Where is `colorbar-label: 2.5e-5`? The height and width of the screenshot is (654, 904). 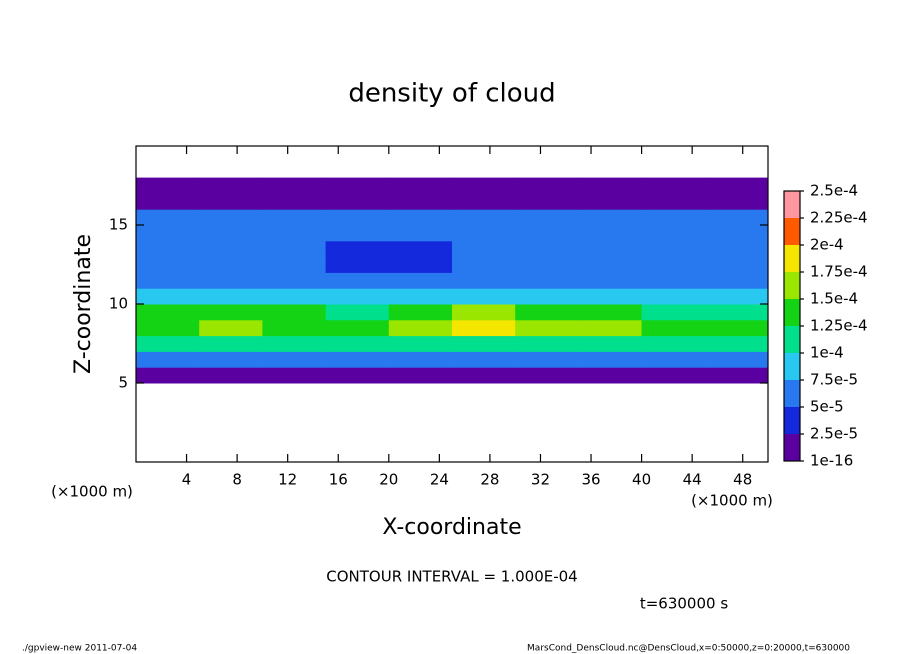
colorbar-label: 2.5e-5 is located at coordinates (834, 434).